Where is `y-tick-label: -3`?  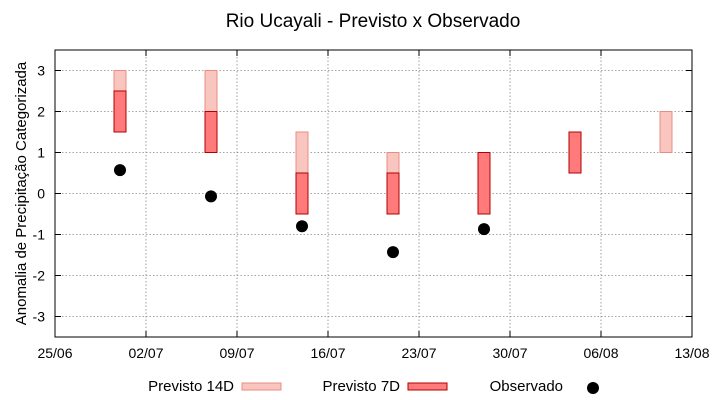 y-tick-label: -3 is located at coordinates (39, 317).